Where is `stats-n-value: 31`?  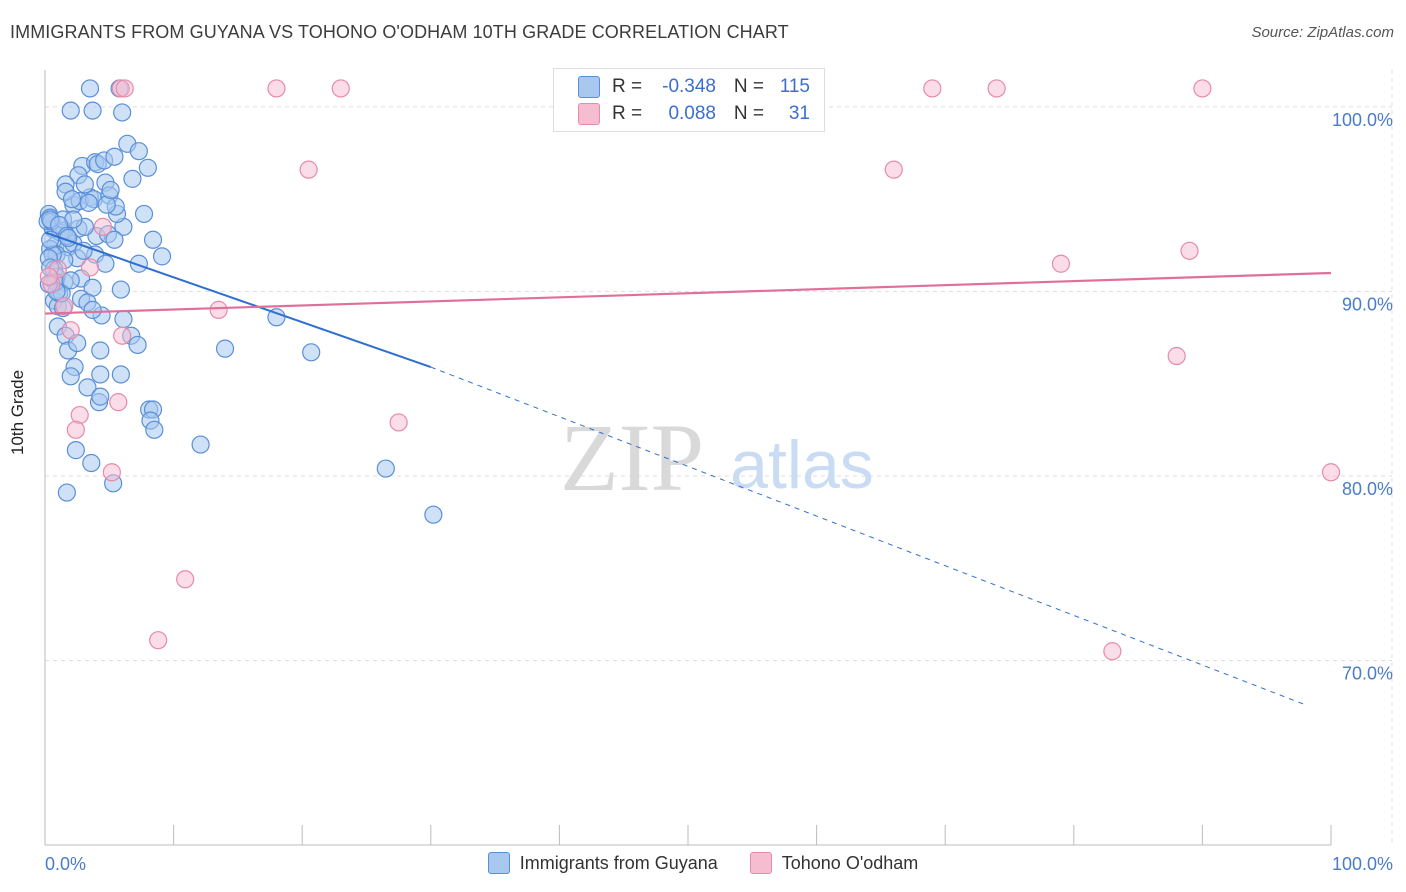
stats-n-value: 31 is located at coordinates (799, 113).